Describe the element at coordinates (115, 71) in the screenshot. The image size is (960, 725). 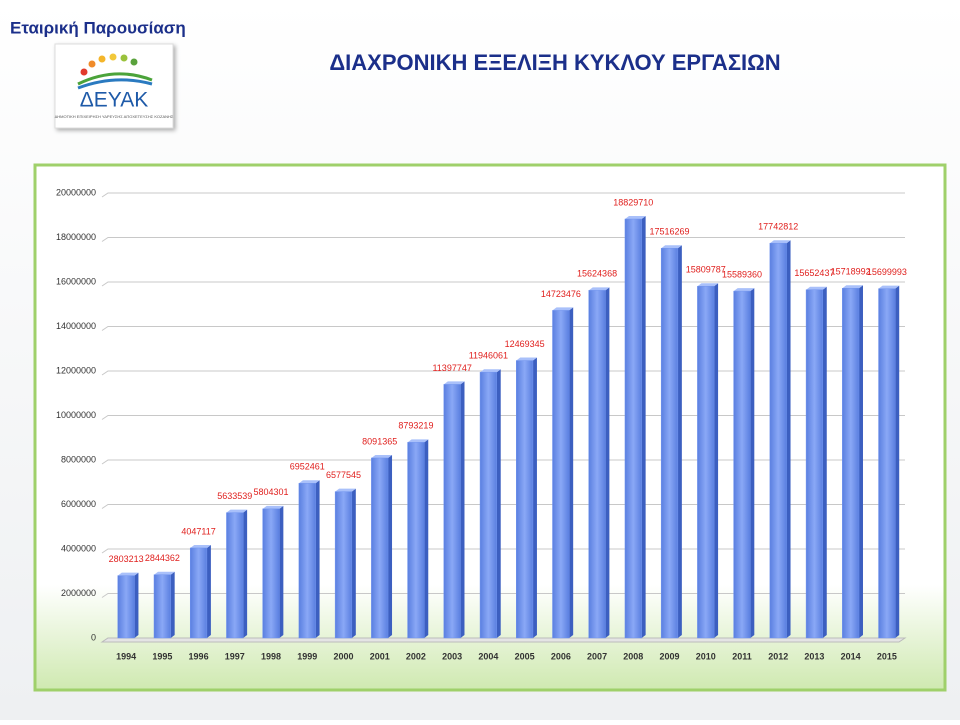
I see `logo-dots` at that location.